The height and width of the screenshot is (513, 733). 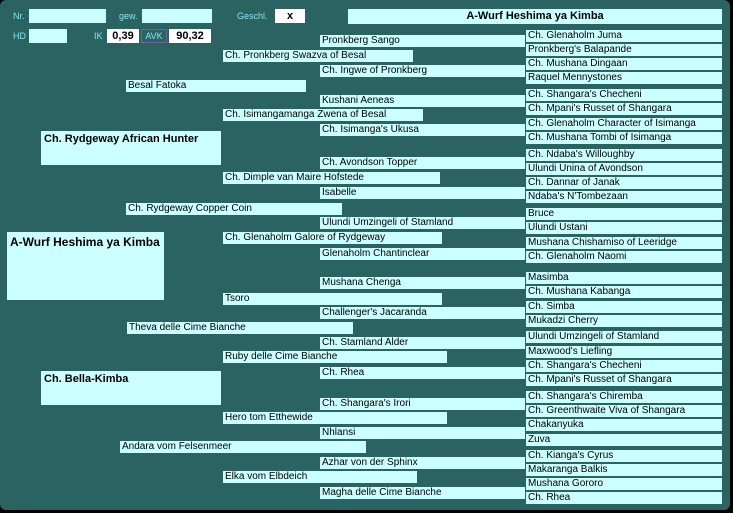 I want to click on gen5-name: Mushana Gororo, so click(x=624, y=484).